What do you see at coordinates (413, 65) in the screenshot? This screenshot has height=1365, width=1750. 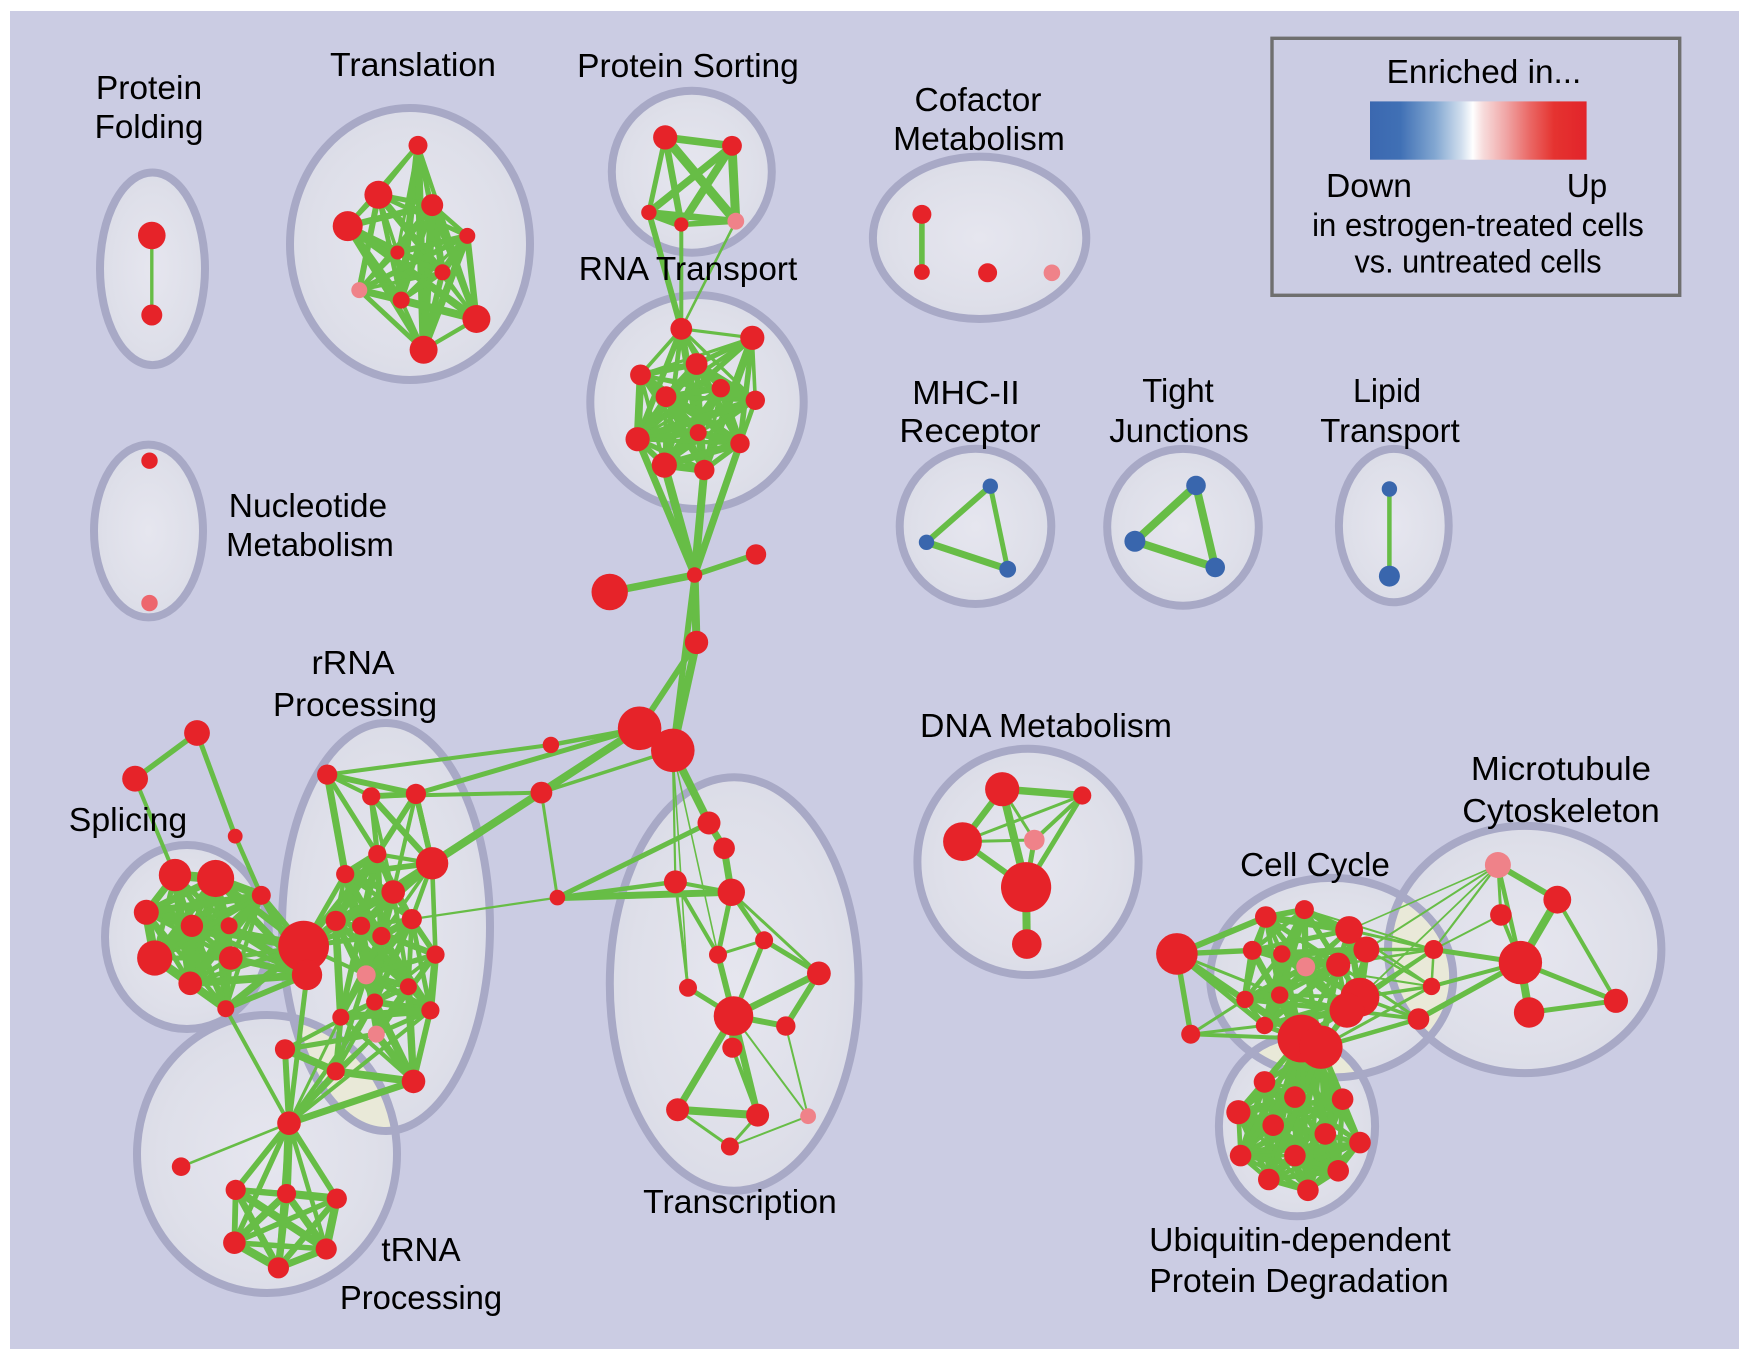 I see `svg-text: Translation` at bounding box center [413, 65].